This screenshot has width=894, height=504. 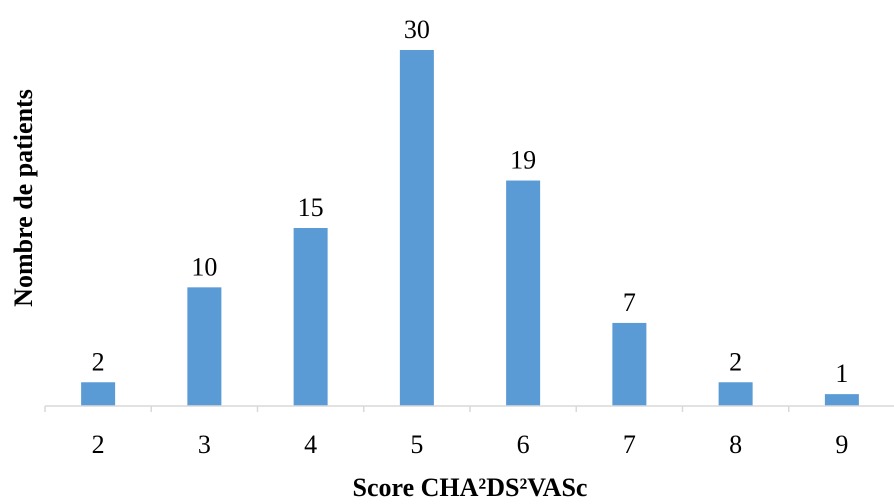 What do you see at coordinates (470, 444) in the screenshot?
I see `x-tick-labels-group: 2 3 4 5 6 7 8 9` at bounding box center [470, 444].